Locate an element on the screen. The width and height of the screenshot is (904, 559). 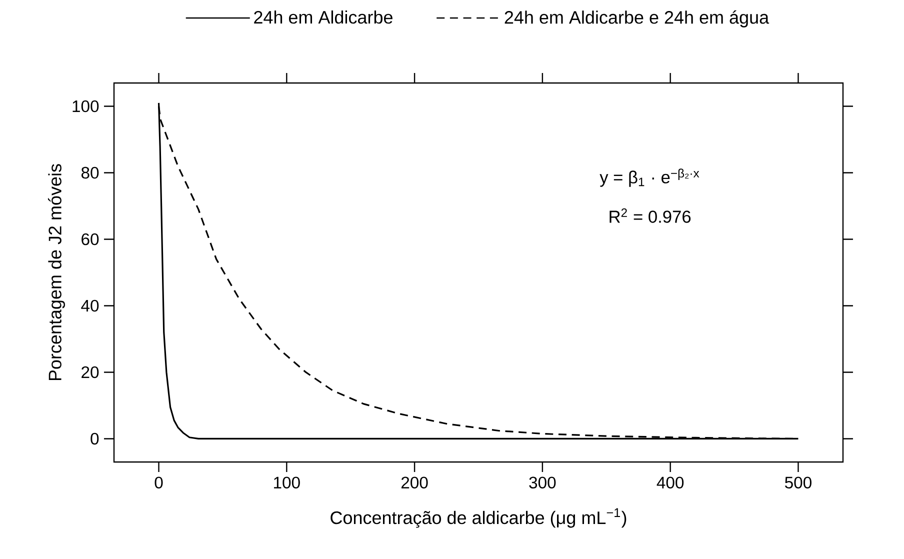
x-tick-label: 0 is located at coordinates (158, 482).